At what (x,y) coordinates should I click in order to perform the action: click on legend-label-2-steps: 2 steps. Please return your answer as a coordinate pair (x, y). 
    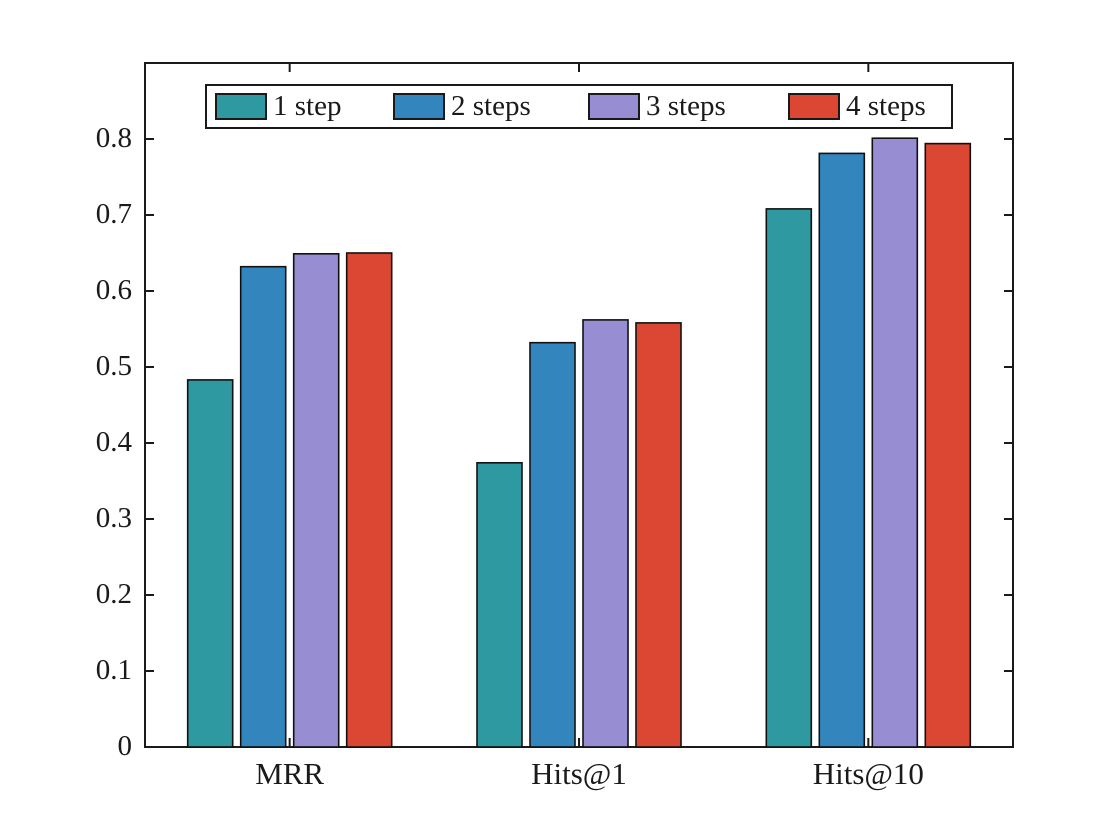
    Looking at the image, I should click on (491, 106).